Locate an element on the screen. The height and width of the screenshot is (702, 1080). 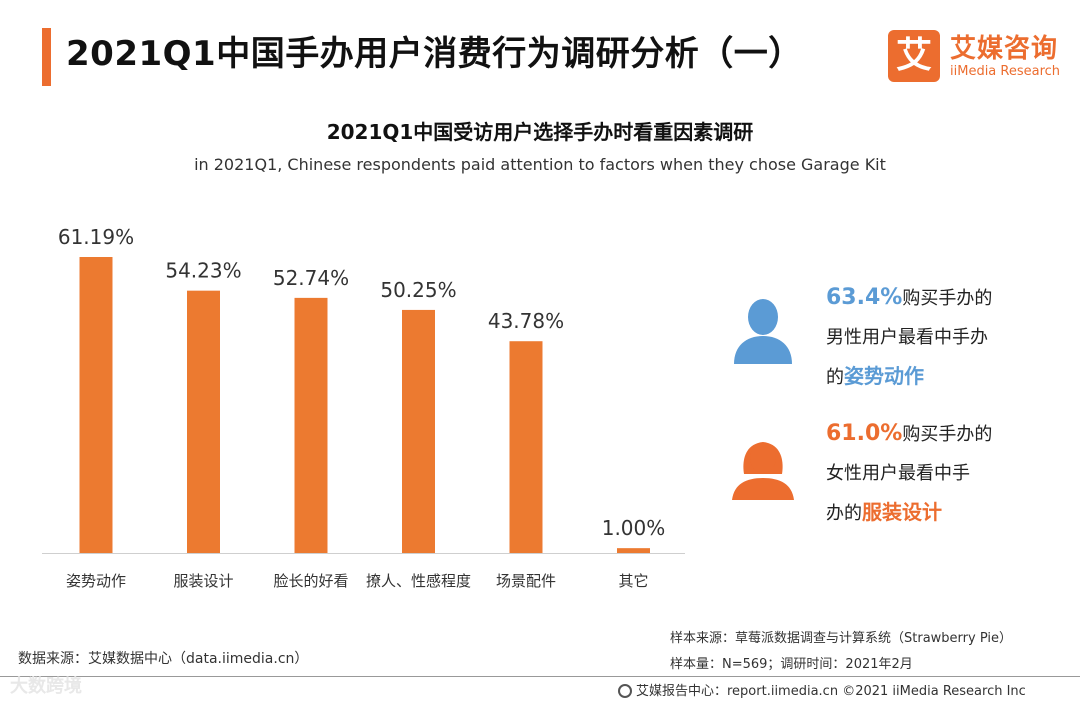
value-label-5: 1.00% is located at coordinates (634, 528).